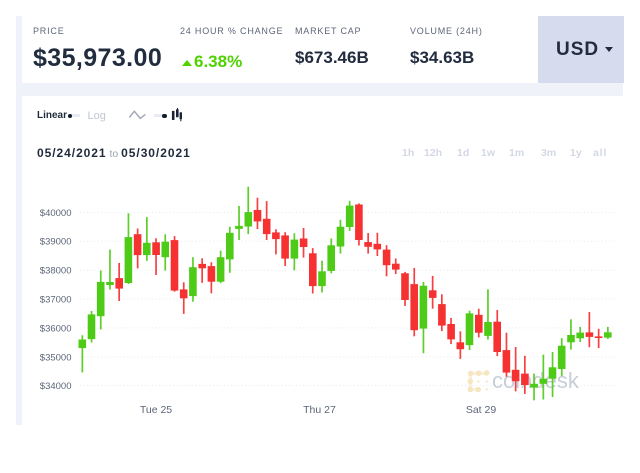  What do you see at coordinates (56, 271) in the screenshot?
I see `svg-text: $38000` at bounding box center [56, 271].